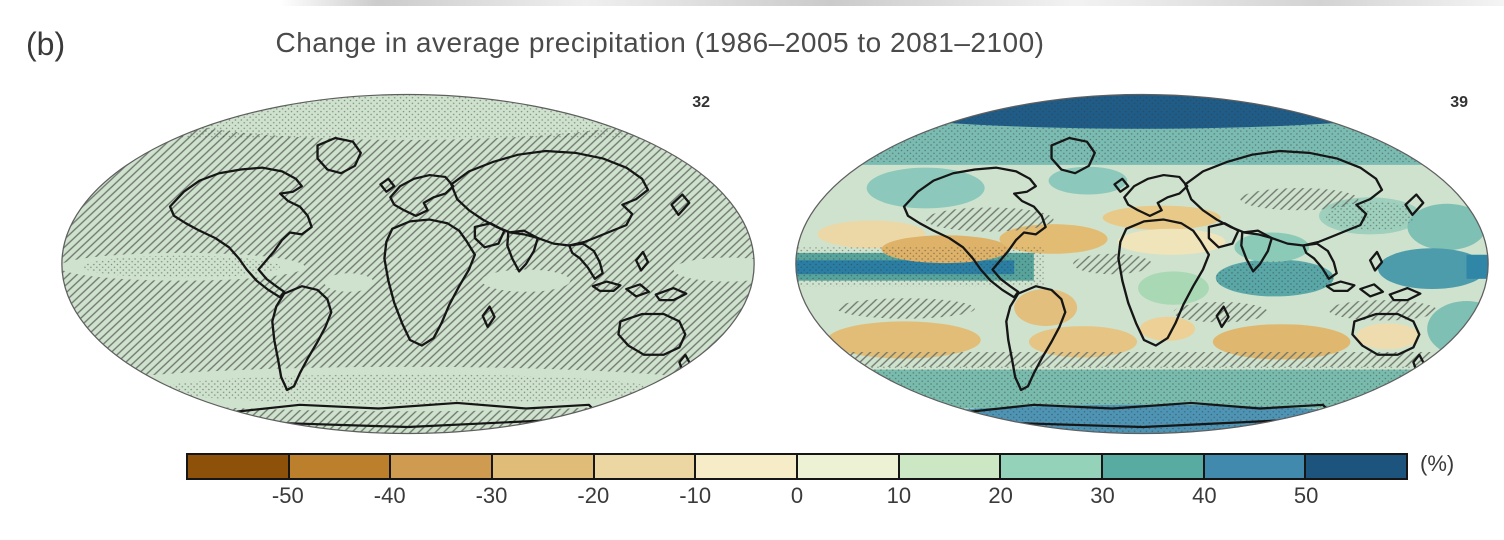 This screenshot has height=540, width=1504. Describe the element at coordinates (701, 102) in the screenshot. I see `model-count-left: 32` at that location.